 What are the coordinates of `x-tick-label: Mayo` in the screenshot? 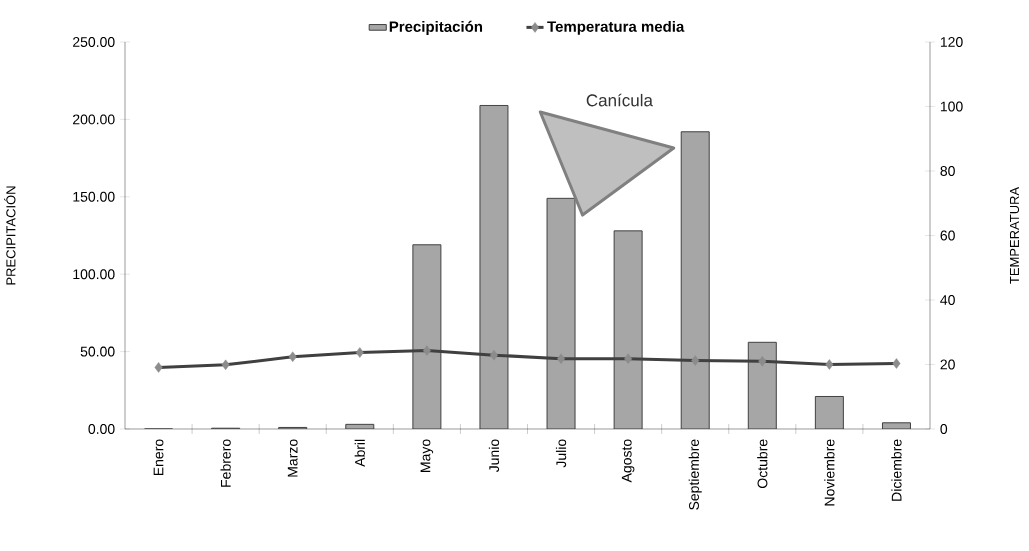 It's located at (427, 455).